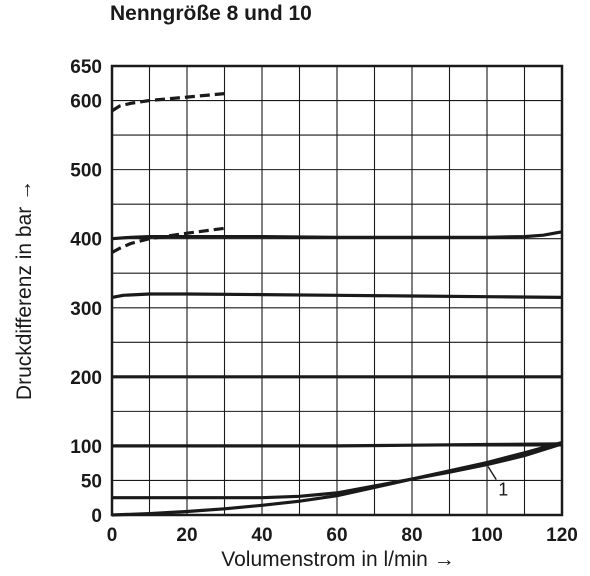 This screenshot has width=590, height=576. Describe the element at coordinates (86, 447) in the screenshot. I see `y-tick-label: 100` at that location.